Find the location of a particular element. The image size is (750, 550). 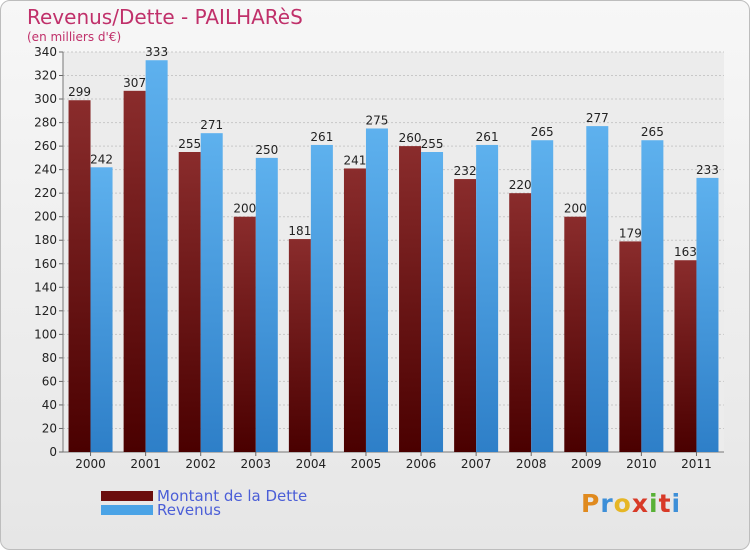

y-tick-label: 140 is located at coordinates (45, 287).